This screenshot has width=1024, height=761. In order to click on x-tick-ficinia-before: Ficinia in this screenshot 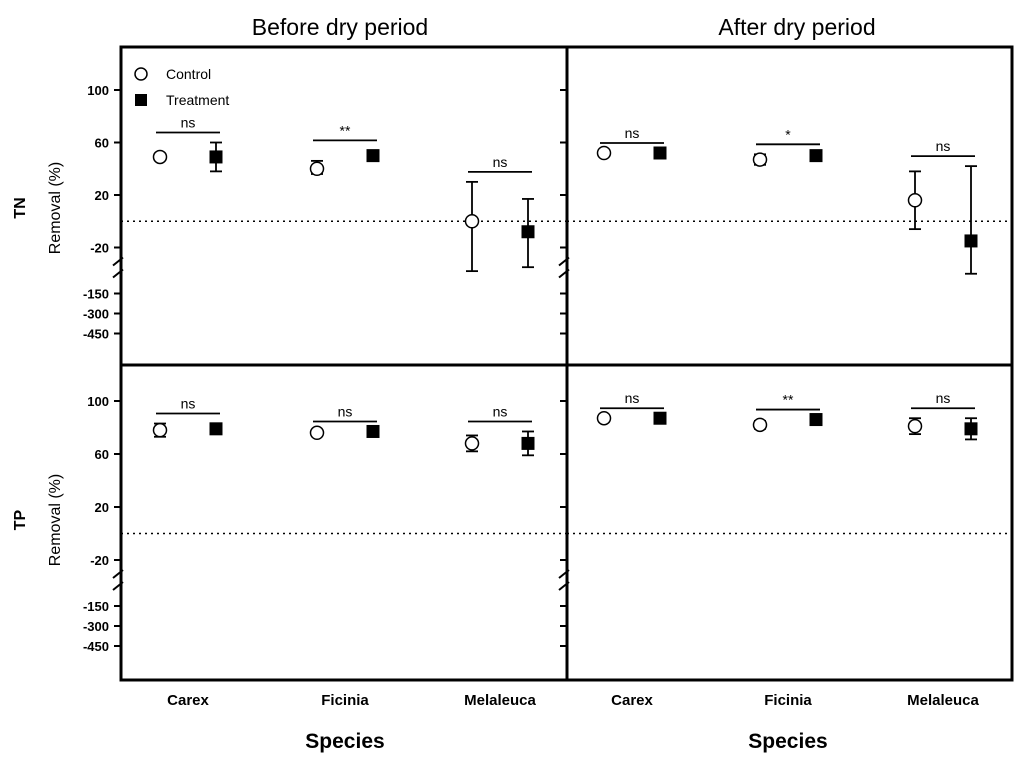, I will do `click(345, 700)`.